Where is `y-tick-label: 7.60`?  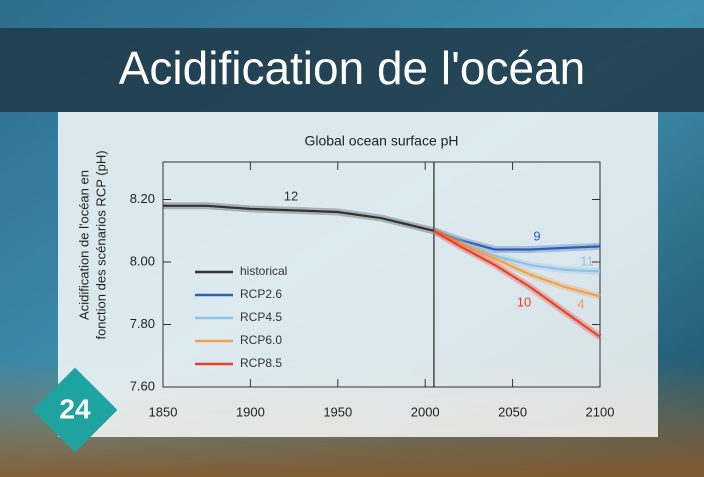
y-tick-label: 7.60 is located at coordinates (142, 385).